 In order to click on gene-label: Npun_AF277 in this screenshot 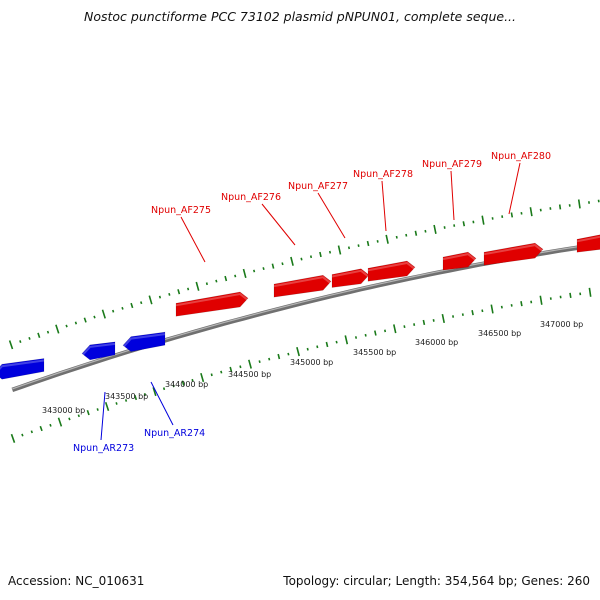, I will do `click(318, 186)`.